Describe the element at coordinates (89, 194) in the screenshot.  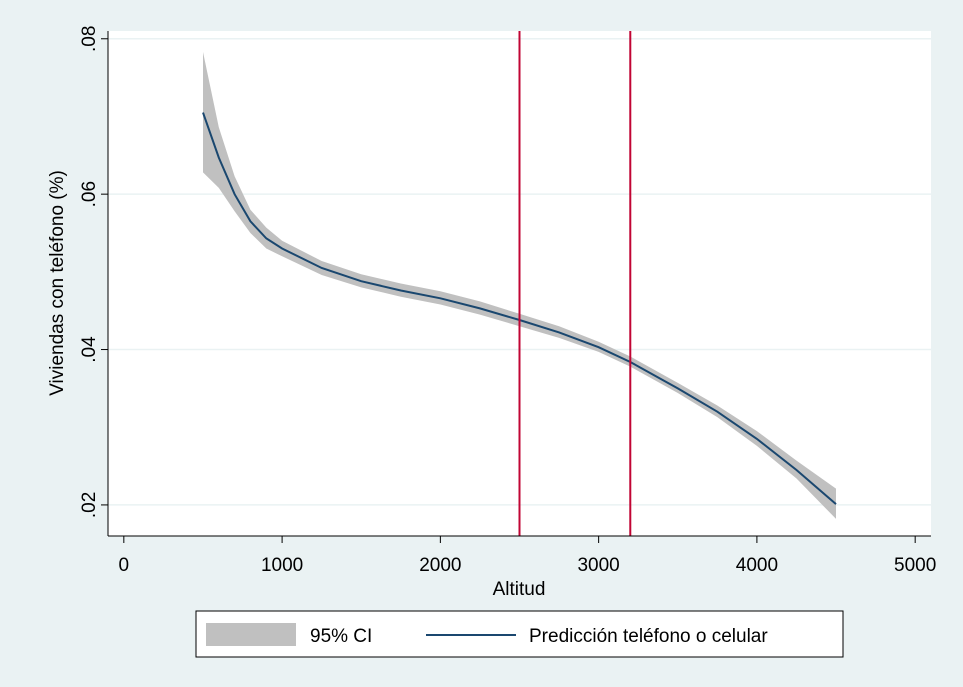
I see `y-tick-label: .06` at that location.